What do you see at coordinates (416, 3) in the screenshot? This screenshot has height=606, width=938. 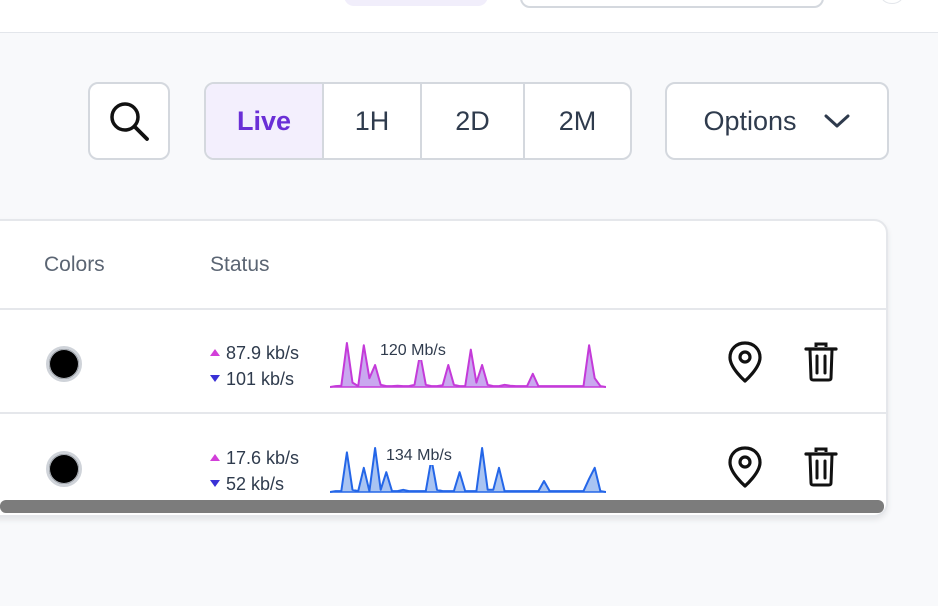 I see `top-nav-pill` at bounding box center [416, 3].